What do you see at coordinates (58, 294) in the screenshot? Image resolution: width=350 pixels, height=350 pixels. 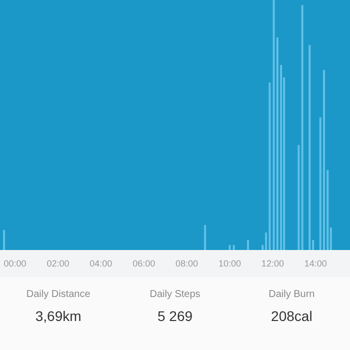 I see `text: Daily Distance` at bounding box center [58, 294].